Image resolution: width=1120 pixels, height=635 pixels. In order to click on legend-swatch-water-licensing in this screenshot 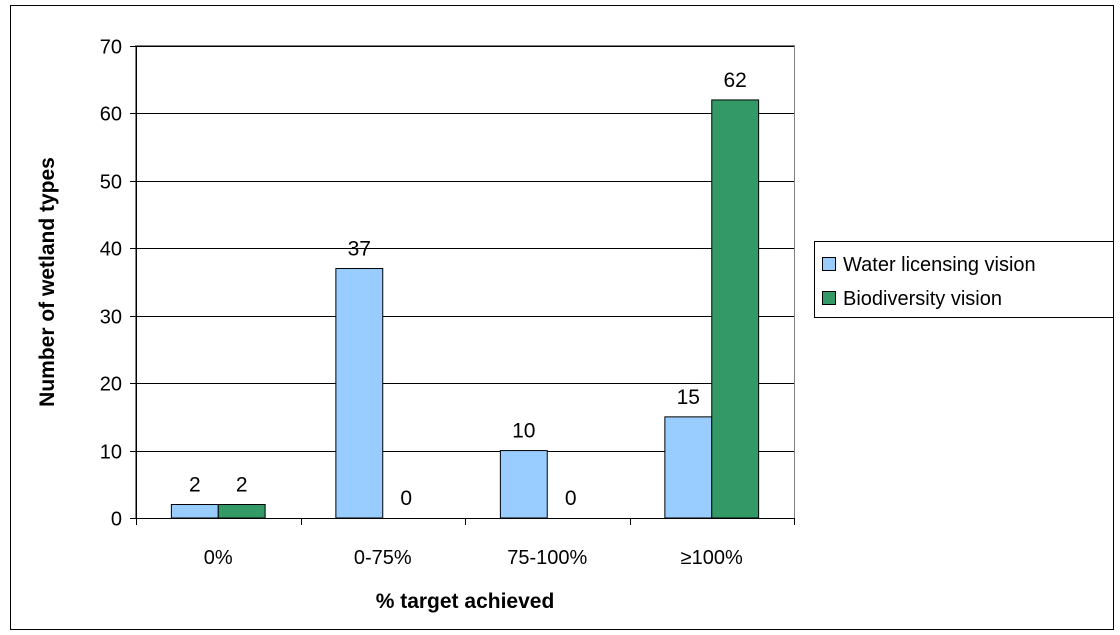, I will do `click(829, 264)`.